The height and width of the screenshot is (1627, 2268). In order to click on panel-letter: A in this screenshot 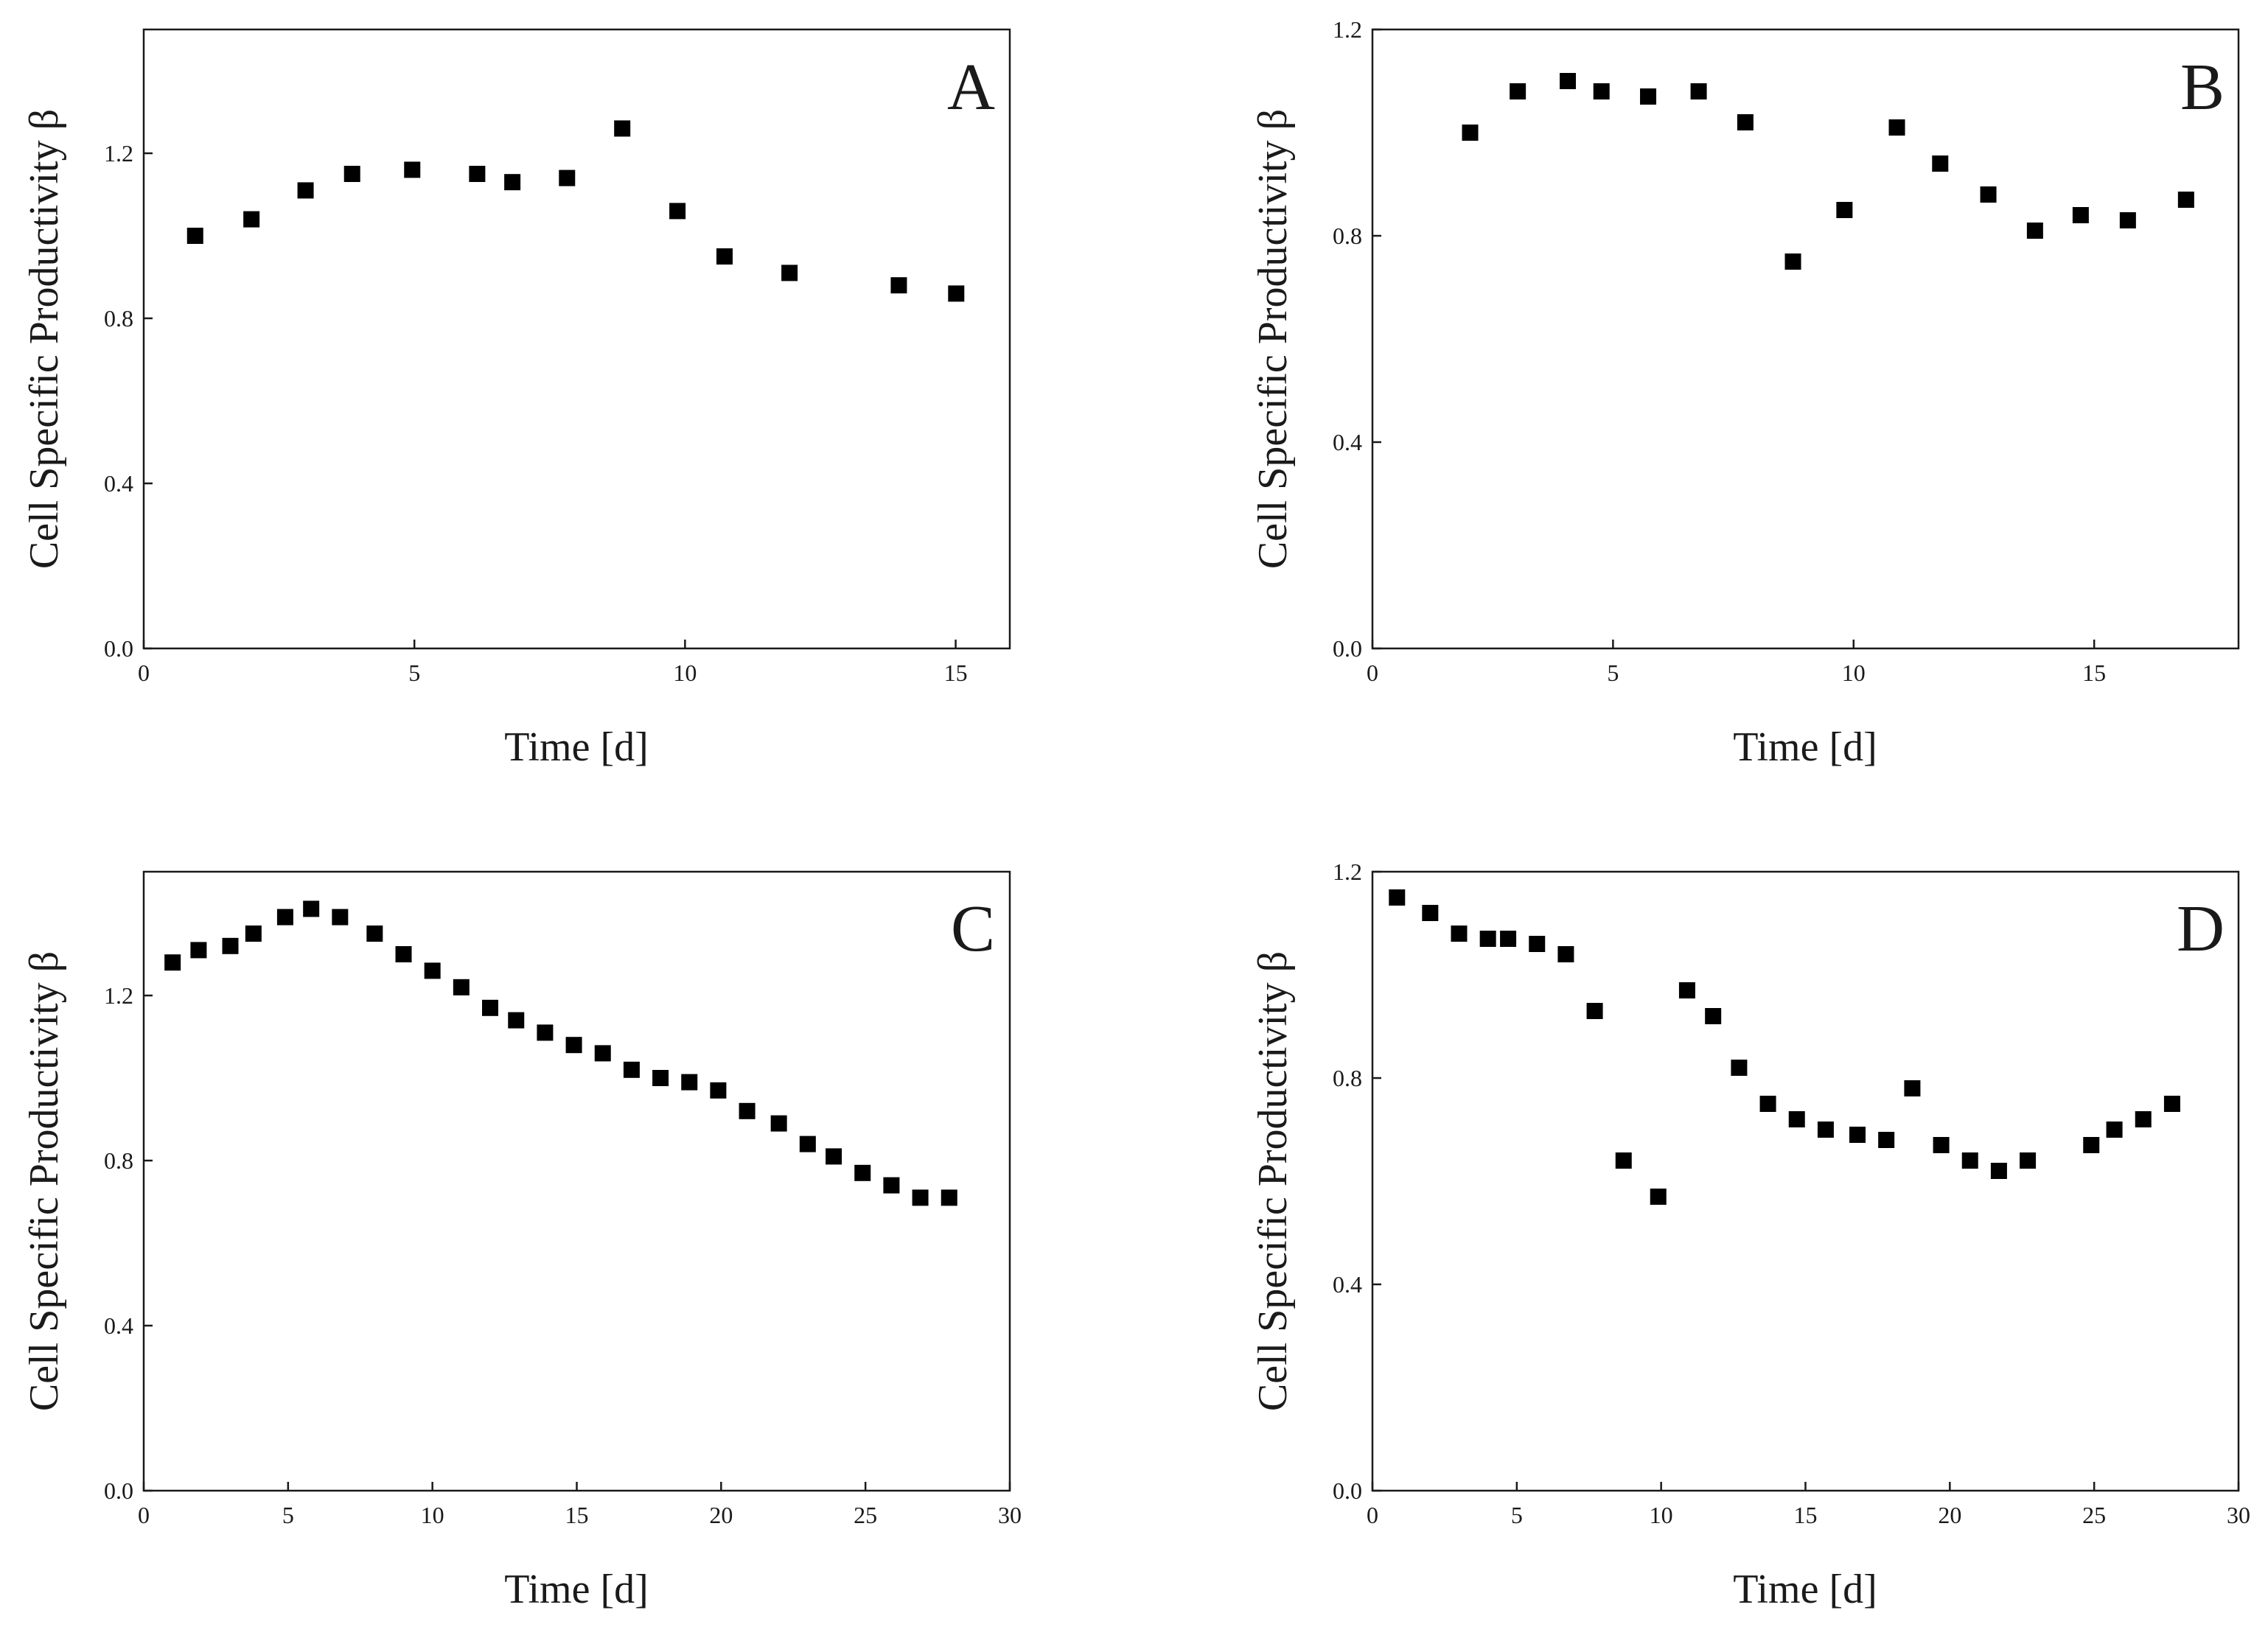, I will do `click(971, 87)`.